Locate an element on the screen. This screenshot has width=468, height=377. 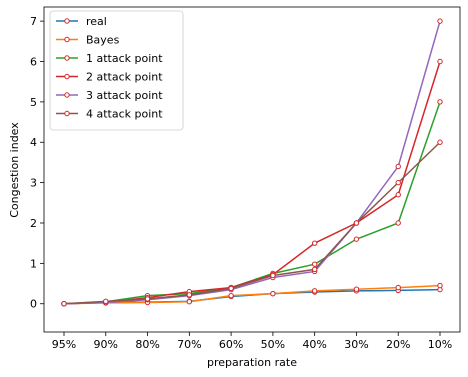
x-tick-label: 30% is located at coordinates (356, 344).